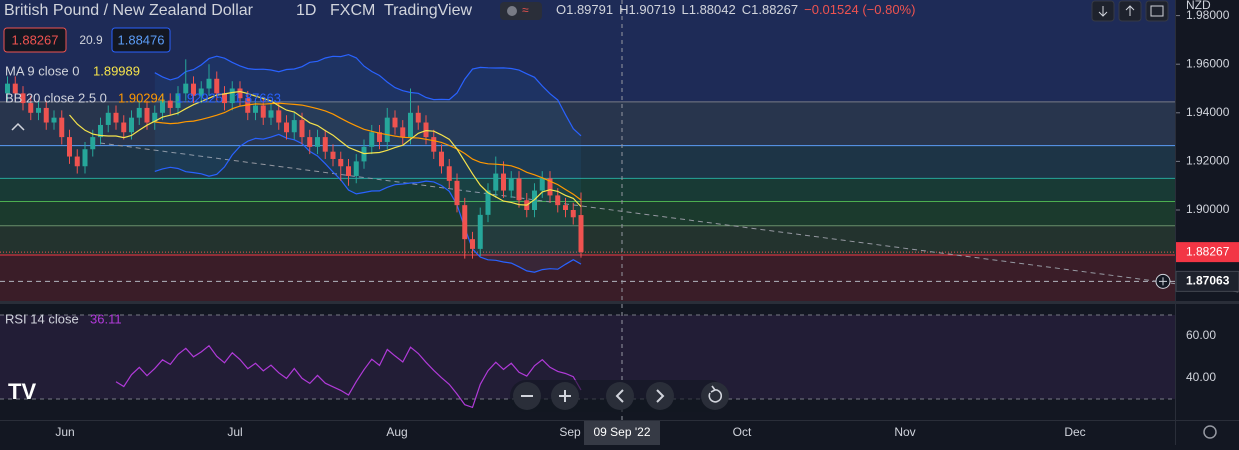 The height and width of the screenshot is (450, 1239). I want to click on rsi-tick-label: 60.00, so click(1201, 335).